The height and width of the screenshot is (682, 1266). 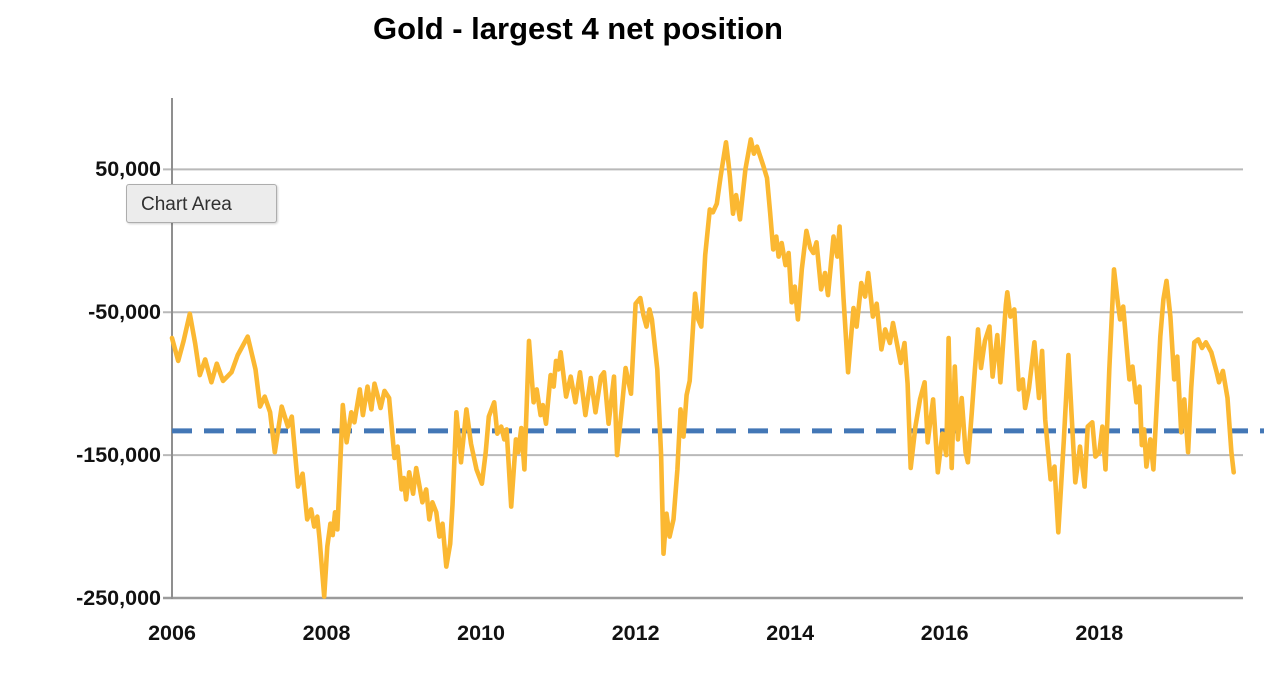 What do you see at coordinates (124, 312) in the screenshot?
I see `y-axis-tick-label: -50,000` at bounding box center [124, 312].